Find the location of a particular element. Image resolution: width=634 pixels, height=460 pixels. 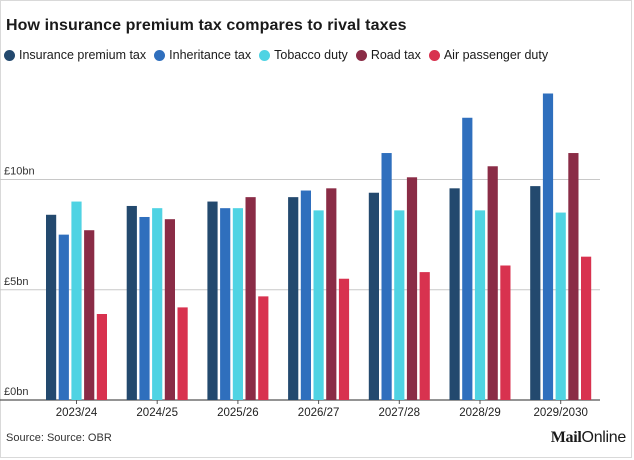

source-note: Source: Source: OBR is located at coordinates (59, 438).